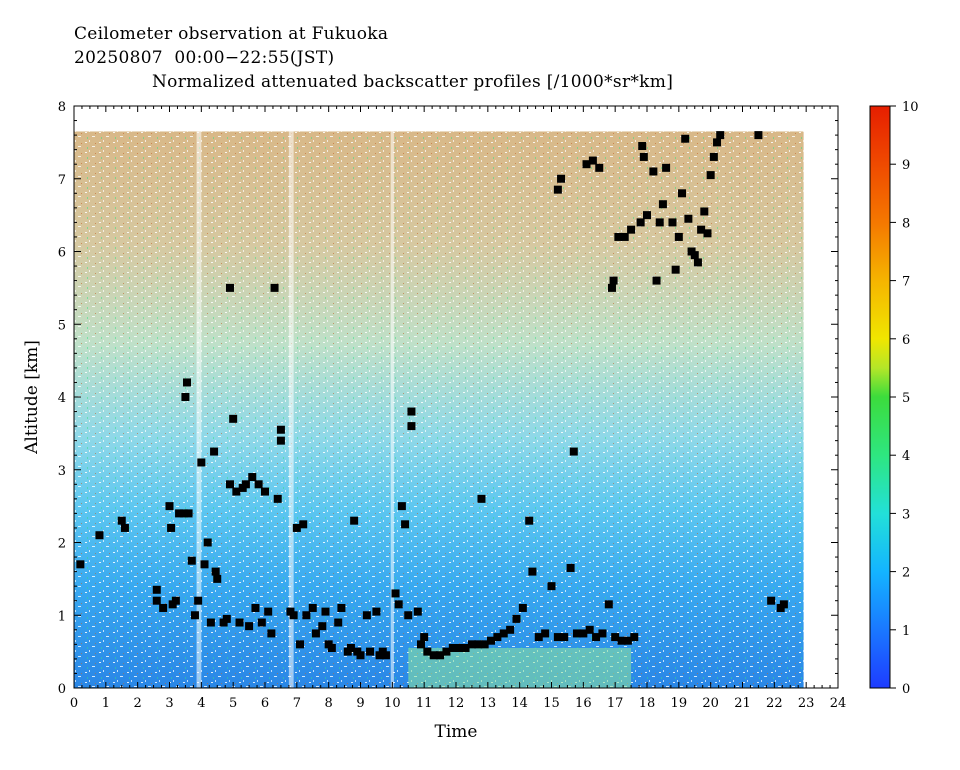  I want to click on x-tick-label: 19, so click(679, 703).